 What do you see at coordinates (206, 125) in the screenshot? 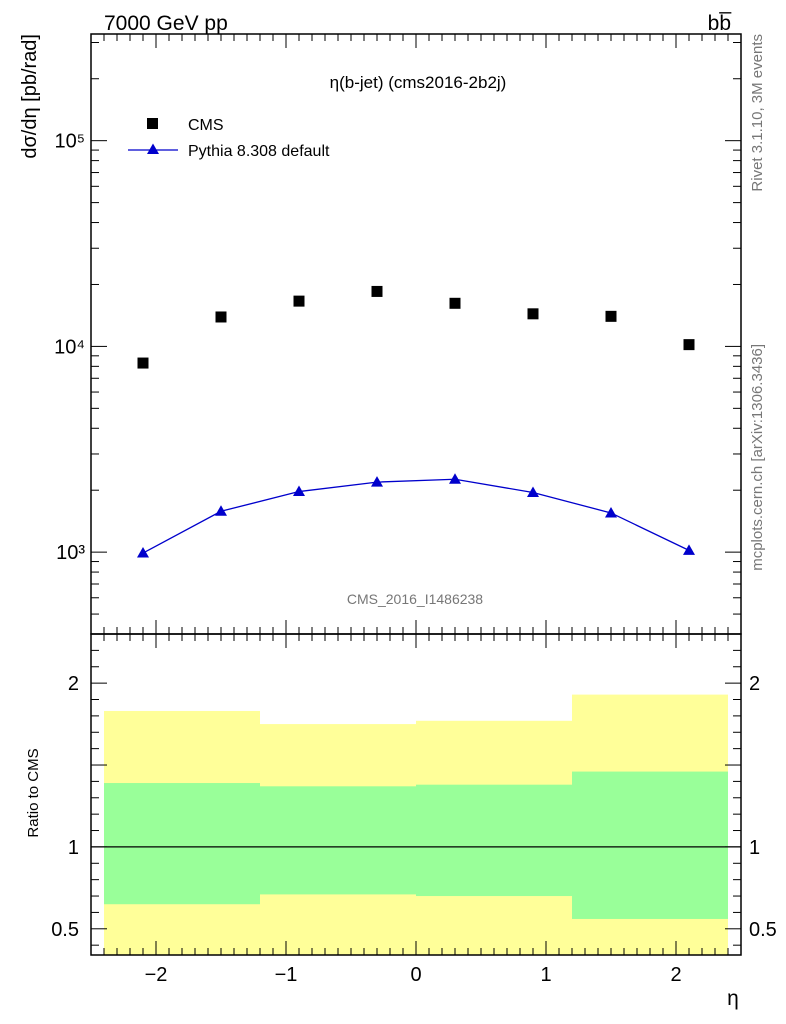
I see `legend-label-cms: CMS` at bounding box center [206, 125].